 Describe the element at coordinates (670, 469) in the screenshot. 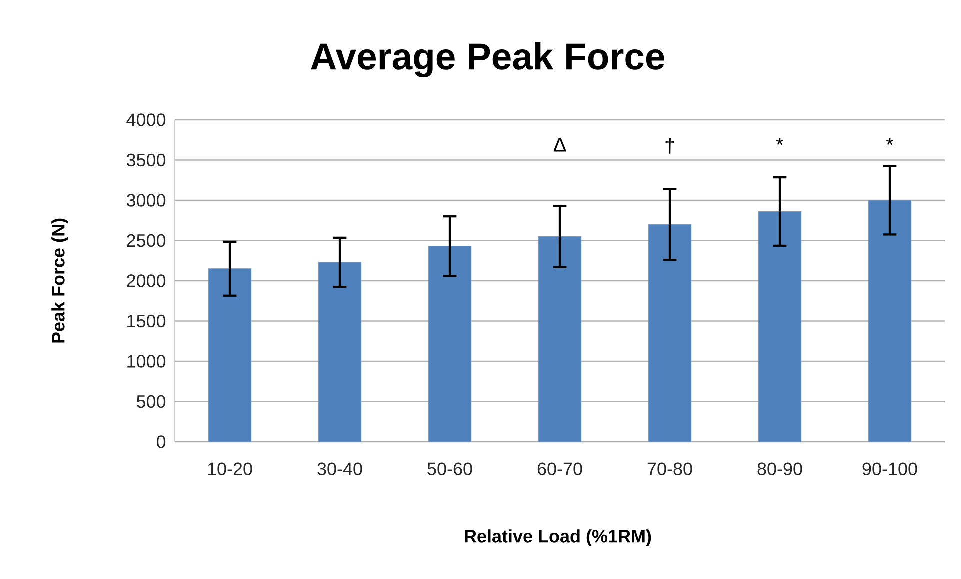

I see `x-tick-label: 70-80` at that location.